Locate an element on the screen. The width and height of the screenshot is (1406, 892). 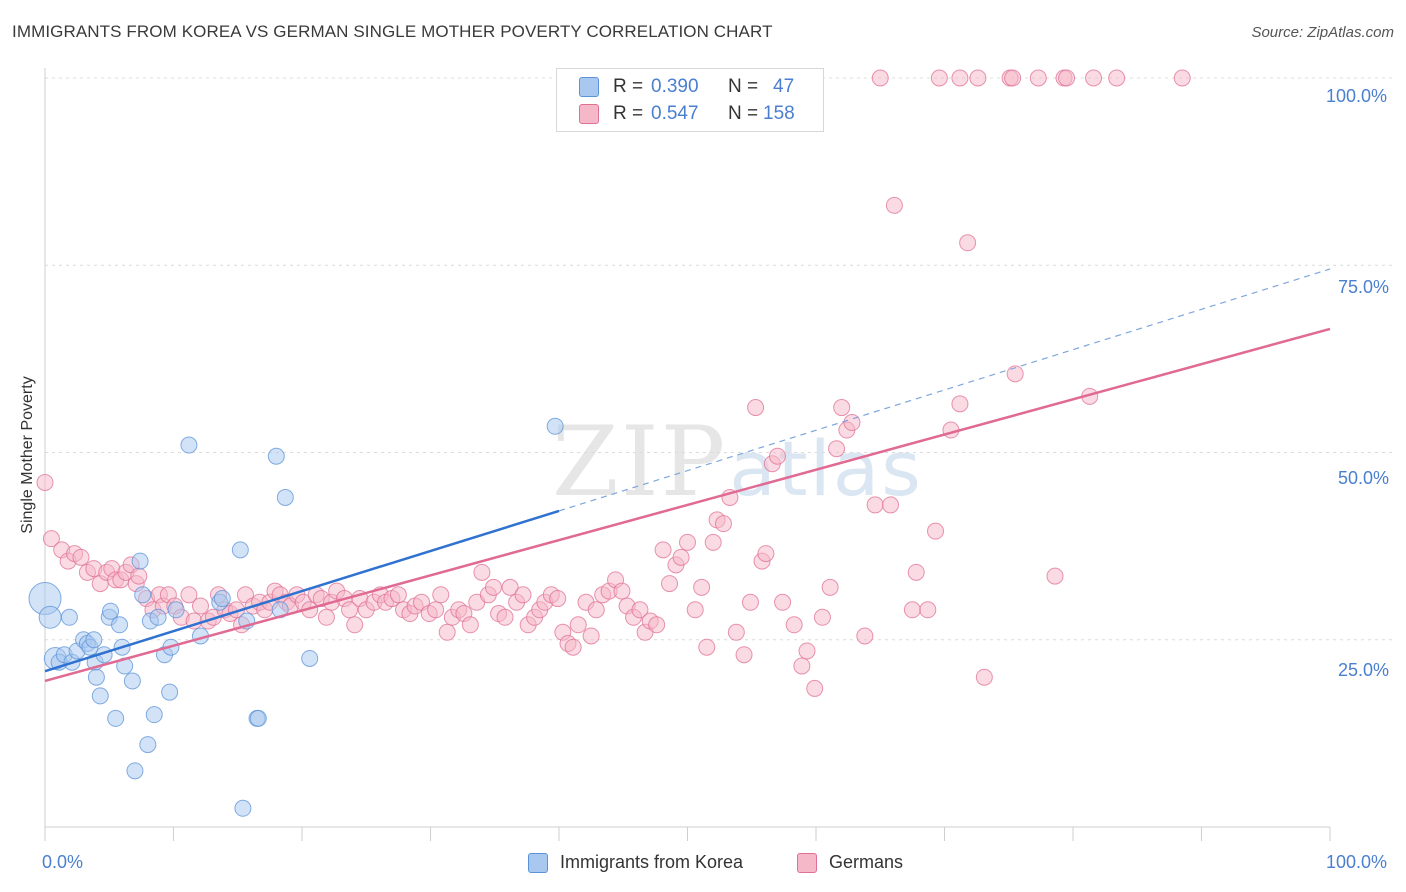
y-tick-100: 100.0% is located at coordinates (1357, 96).